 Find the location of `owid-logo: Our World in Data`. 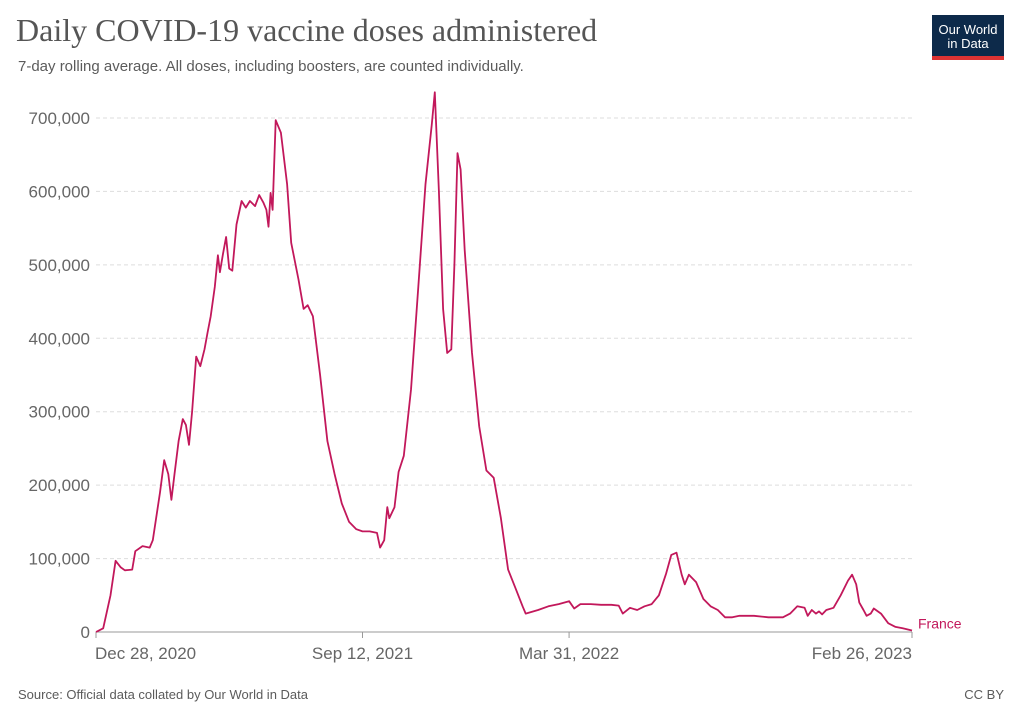

owid-logo: Our World in Data is located at coordinates (968, 37).